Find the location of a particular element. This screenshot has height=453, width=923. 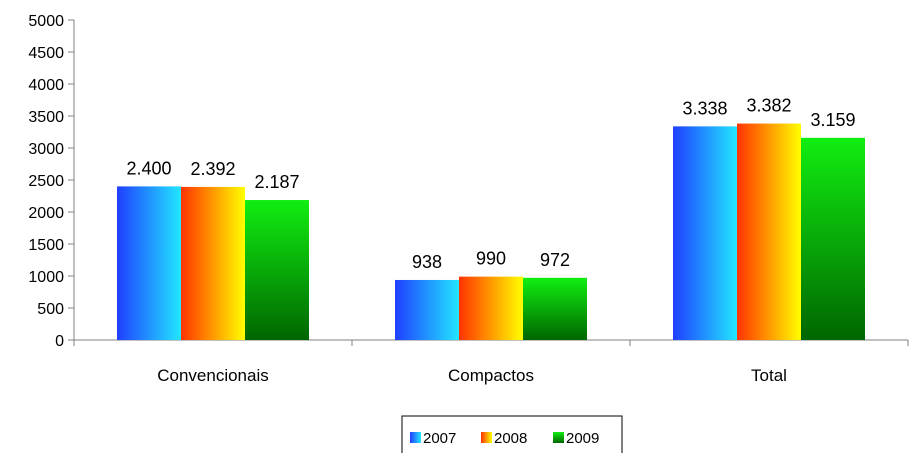

bar-2008-convencionais is located at coordinates (213, 263).